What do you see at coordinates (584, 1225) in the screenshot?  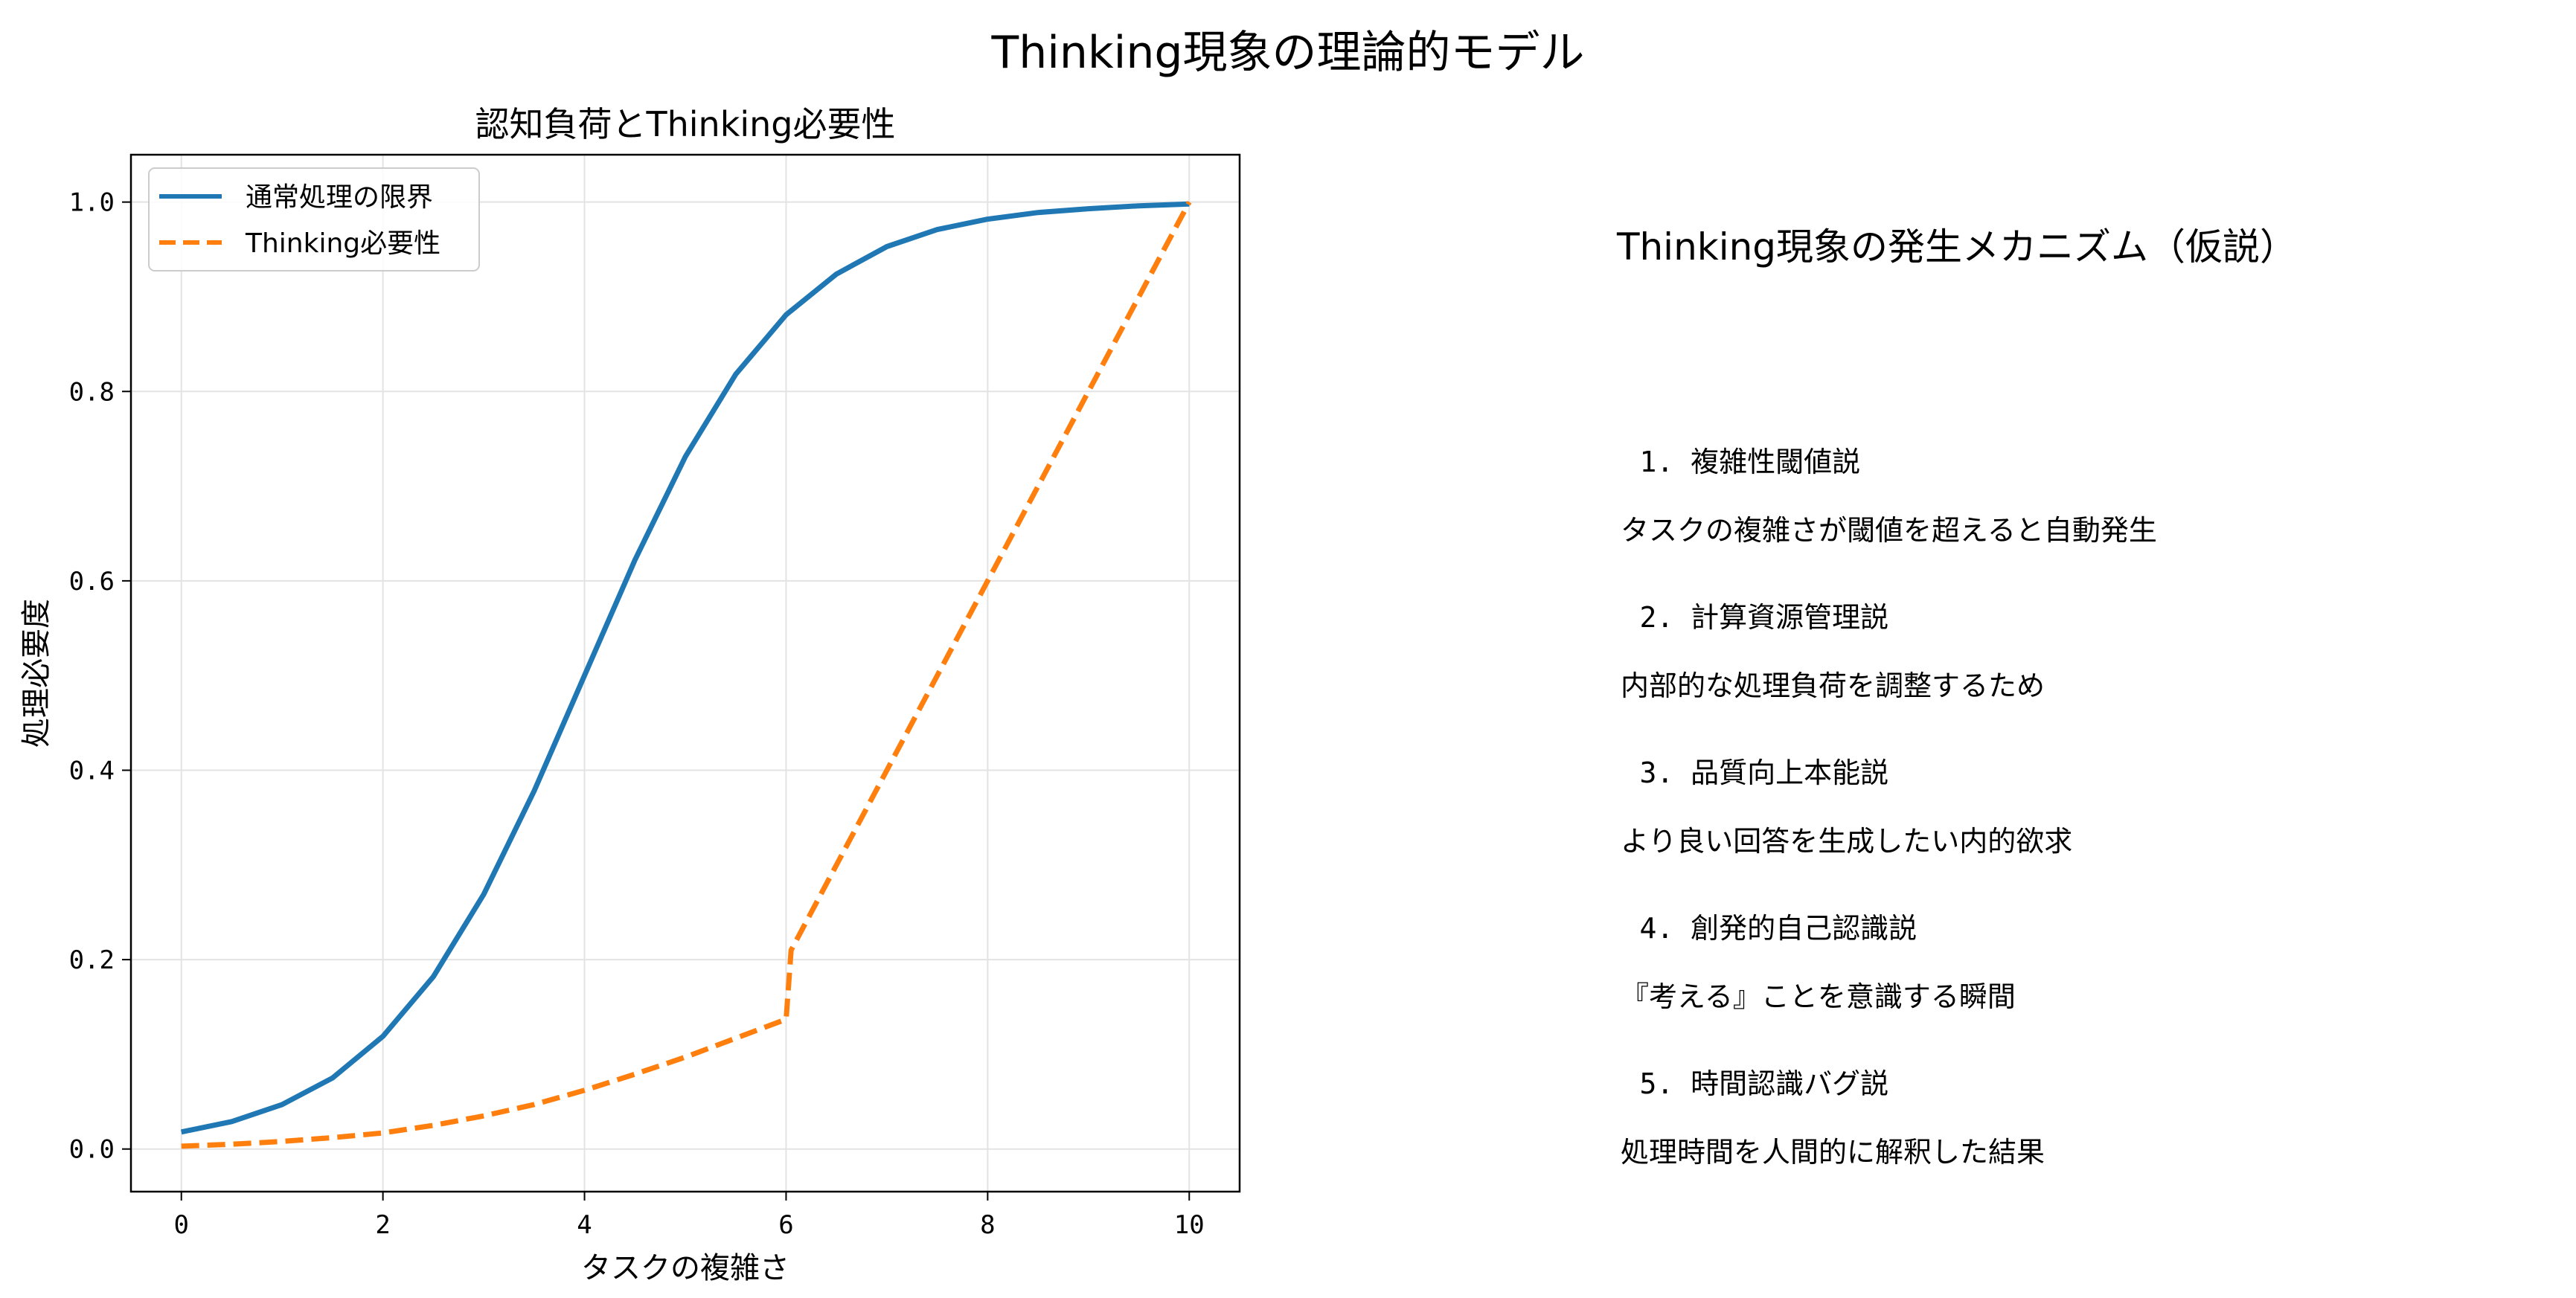 I see `x-tick-label: 4` at bounding box center [584, 1225].